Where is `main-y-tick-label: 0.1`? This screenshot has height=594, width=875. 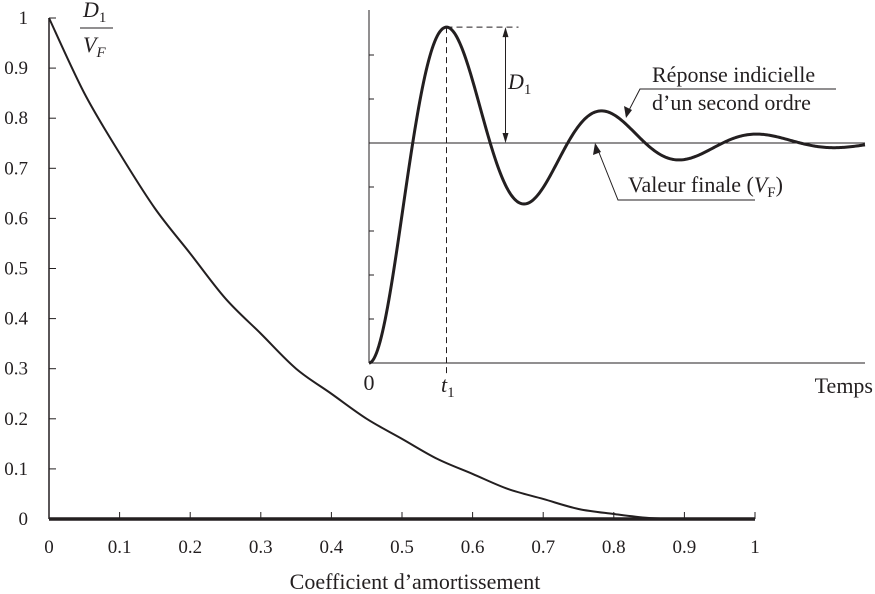 main-y-tick-label: 0.1 is located at coordinates (16, 469).